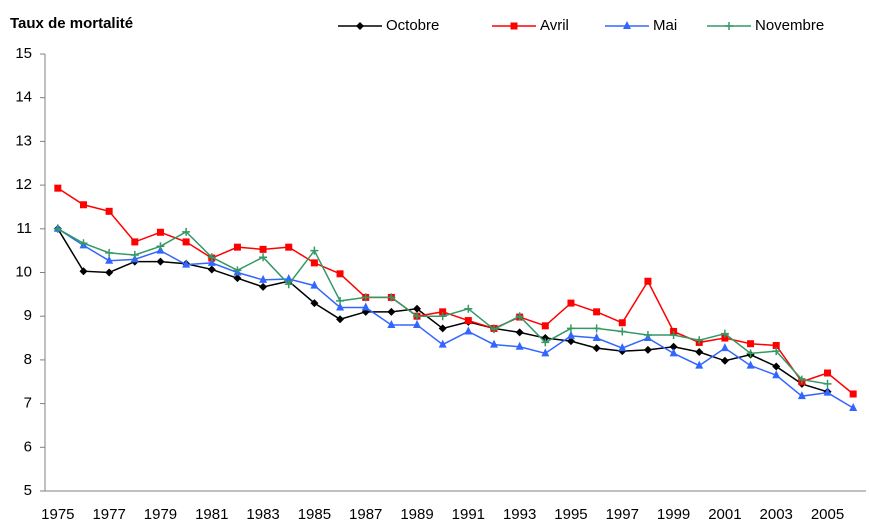 Image resolution: width=870 pixels, height=526 pixels. I want to click on y-tick-label: 7, so click(28, 403).